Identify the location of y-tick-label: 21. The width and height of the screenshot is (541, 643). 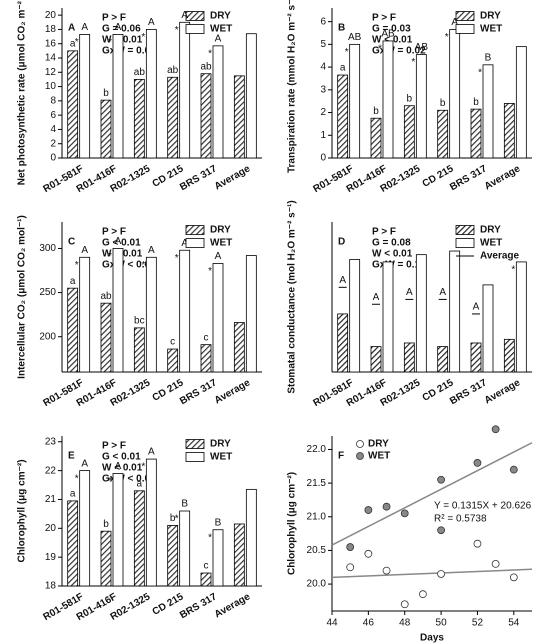
(51, 499).